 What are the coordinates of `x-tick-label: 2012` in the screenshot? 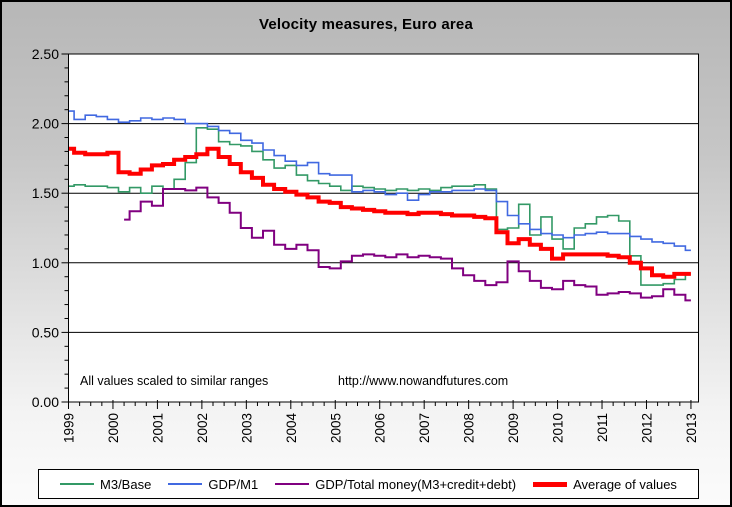 It's located at (646, 428).